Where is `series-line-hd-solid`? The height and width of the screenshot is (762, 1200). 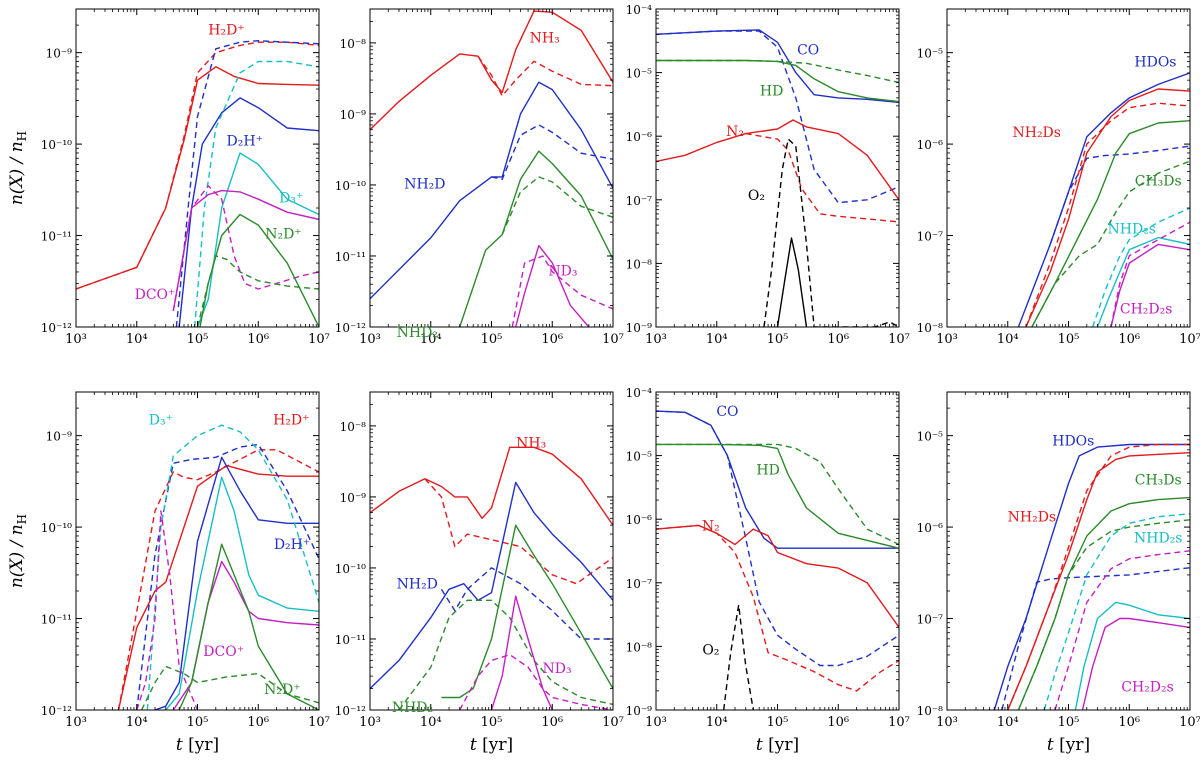 series-line-hd-solid is located at coordinates (777, 496).